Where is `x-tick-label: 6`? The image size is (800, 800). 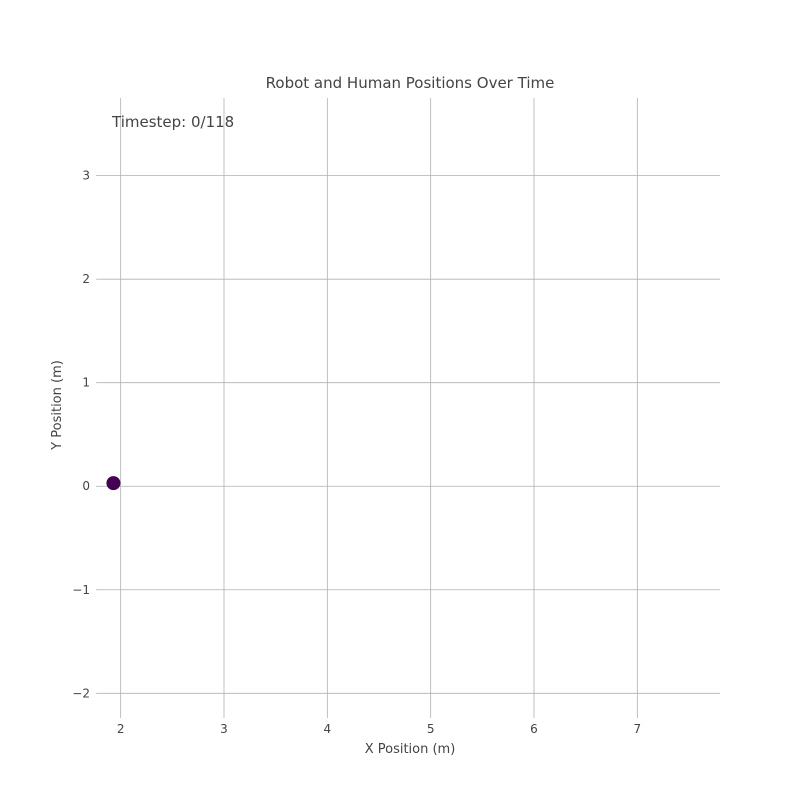
x-tick-label: 6 is located at coordinates (534, 729).